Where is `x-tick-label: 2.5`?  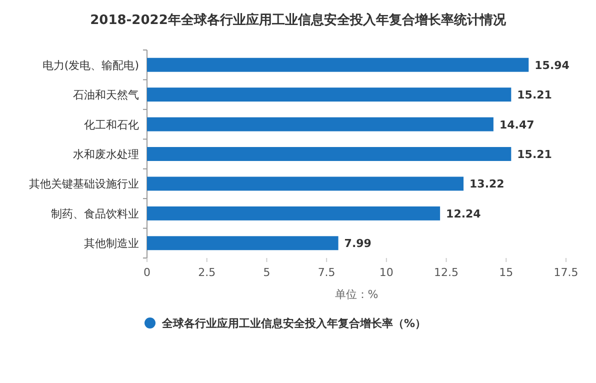
x-tick-label: 2.5 is located at coordinates (207, 272).